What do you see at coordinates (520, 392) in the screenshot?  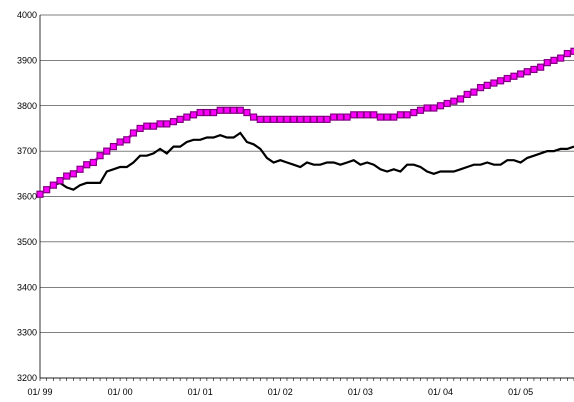 I see `x-tick-label: 01/ 05` at bounding box center [520, 392].